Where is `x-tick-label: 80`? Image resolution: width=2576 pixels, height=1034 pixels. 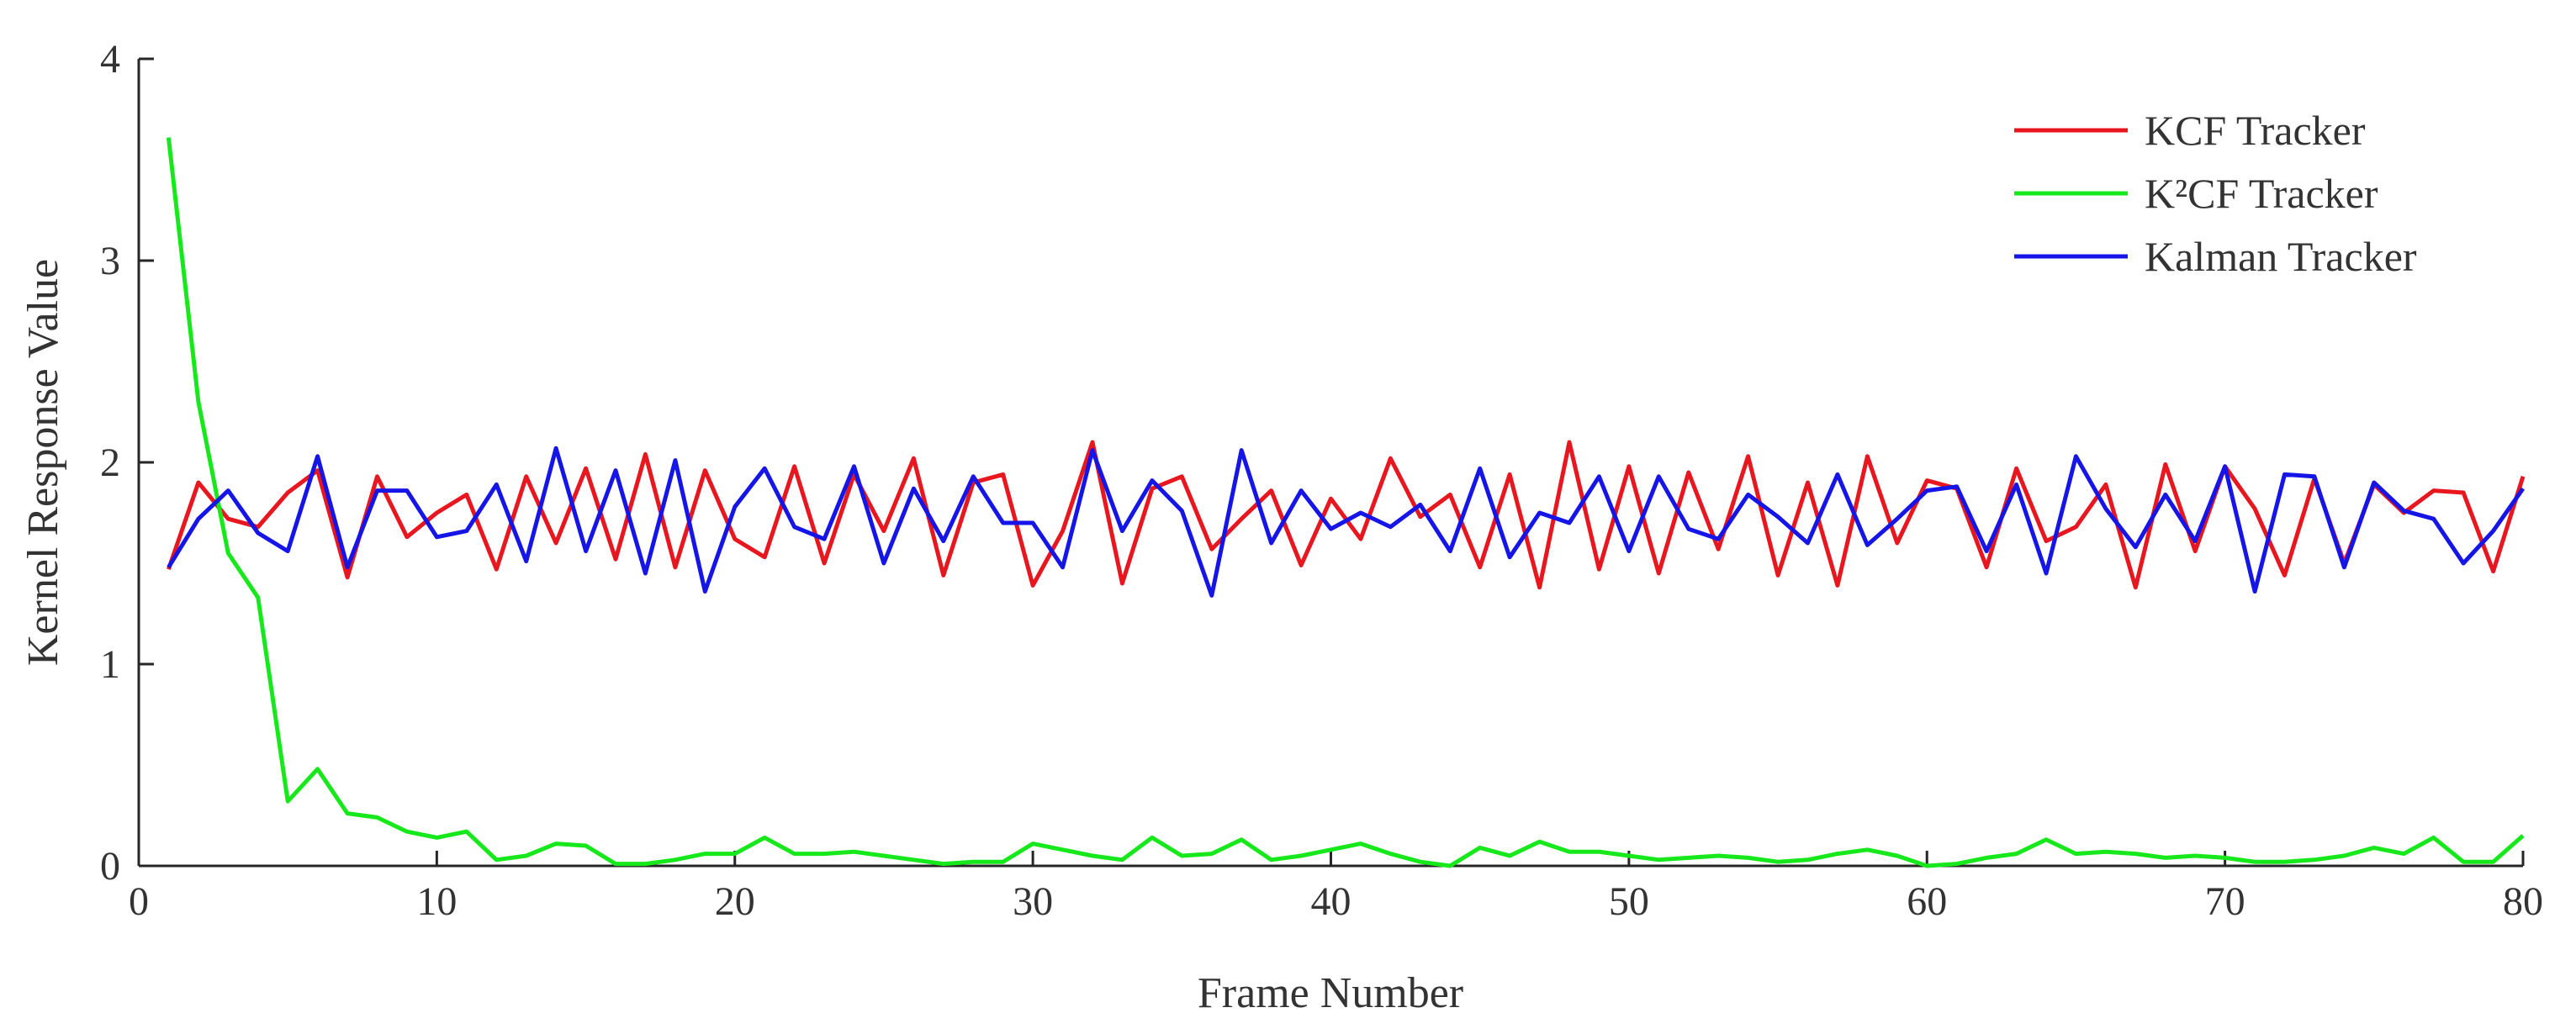 x-tick-label: 80 is located at coordinates (2523, 902).